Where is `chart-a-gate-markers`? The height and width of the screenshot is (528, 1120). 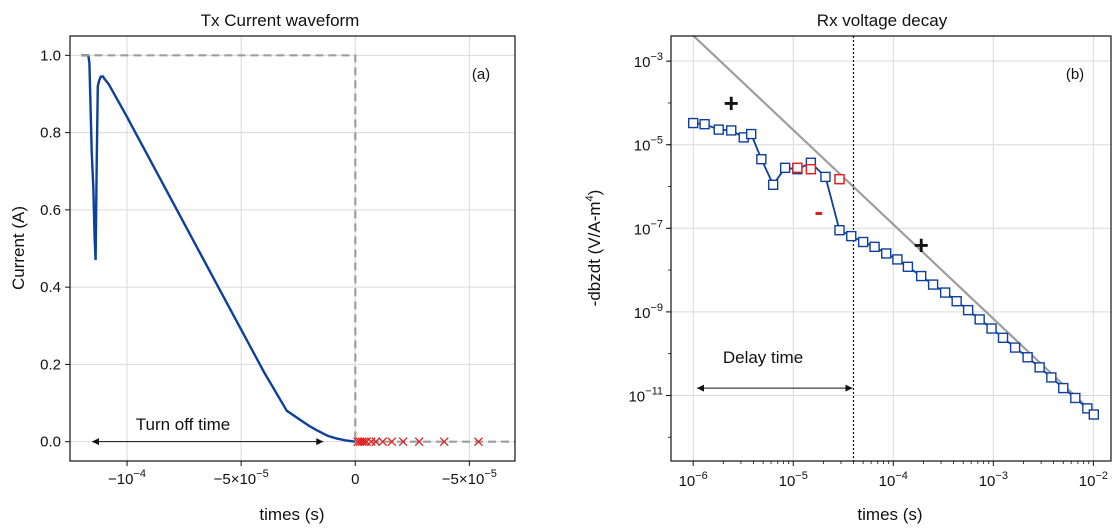 chart-a-gate-markers is located at coordinates (418, 442).